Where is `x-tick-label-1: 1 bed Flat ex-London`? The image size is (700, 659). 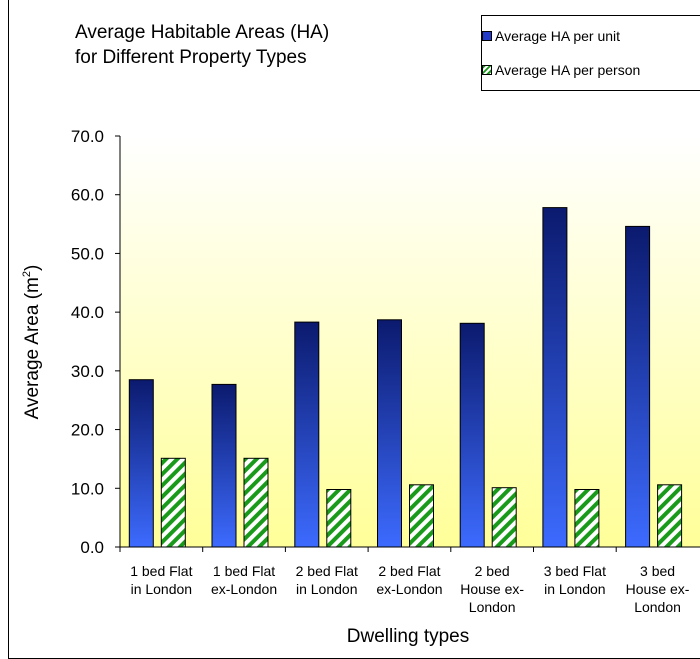
x-tick-label-1: 1 bed Flat ex-London is located at coordinates (244, 580).